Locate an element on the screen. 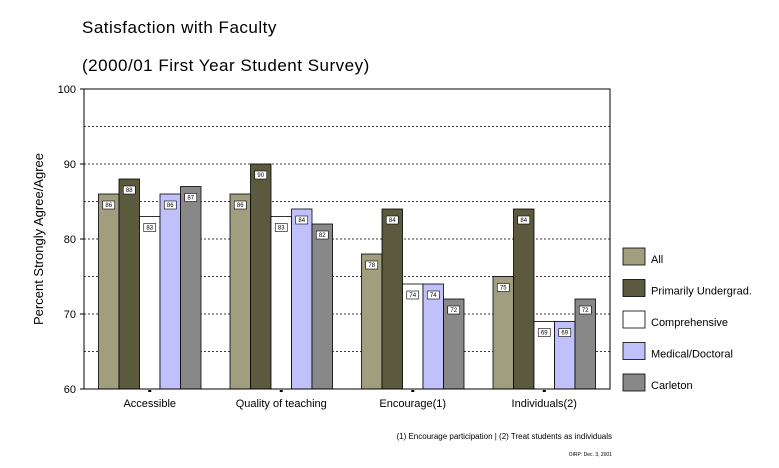 The height and width of the screenshot is (468, 779). x-tick-label: Encourage(1) is located at coordinates (412, 404).